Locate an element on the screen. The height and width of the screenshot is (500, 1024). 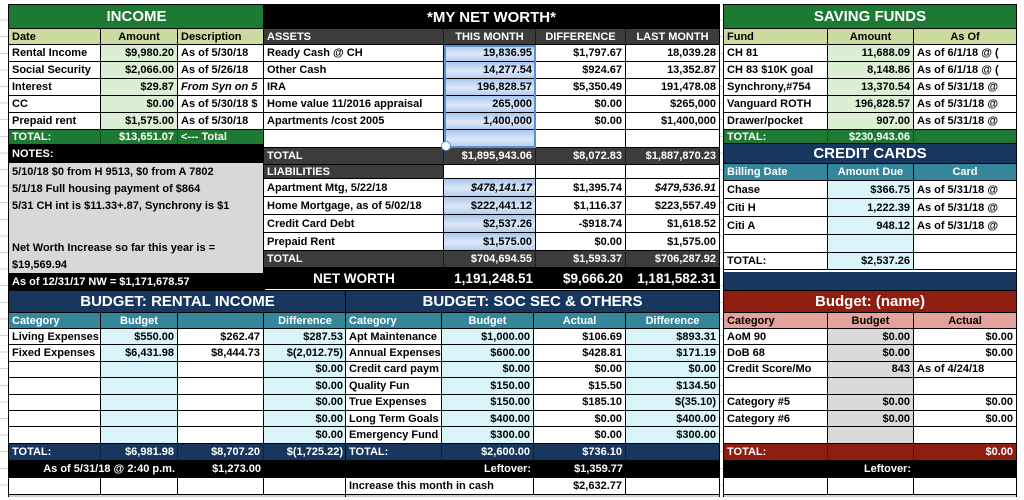
budget_socsec-r4-cell-2: $0.00 is located at coordinates (580, 370).